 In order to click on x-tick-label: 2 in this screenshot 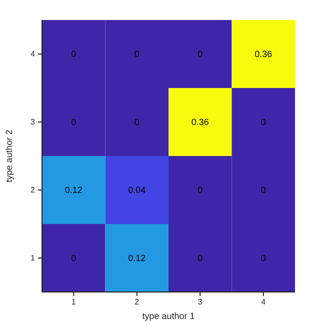, I will do `click(137, 302)`.